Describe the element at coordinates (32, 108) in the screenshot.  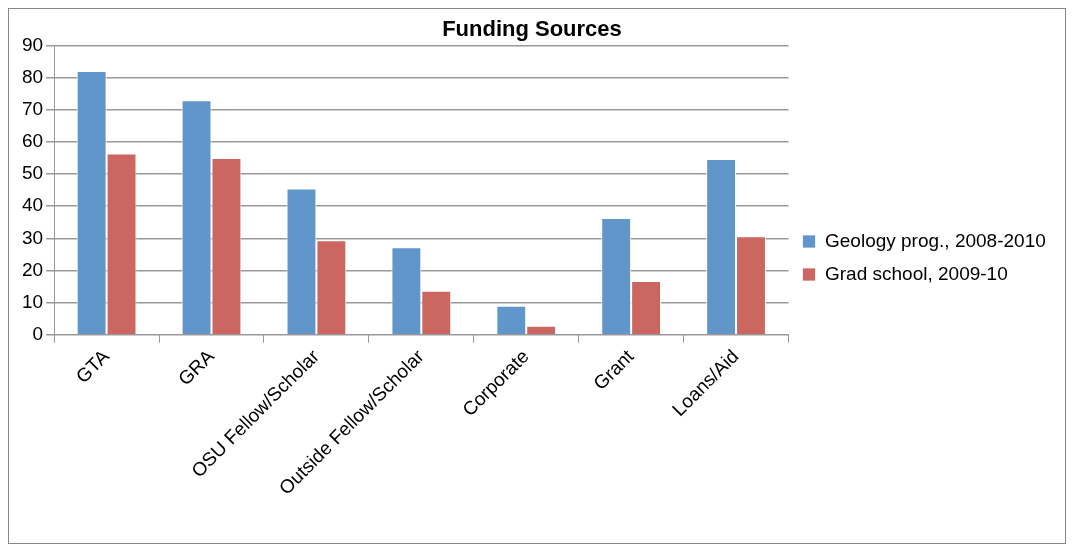
I see `y-tick-label: 70` at that location.